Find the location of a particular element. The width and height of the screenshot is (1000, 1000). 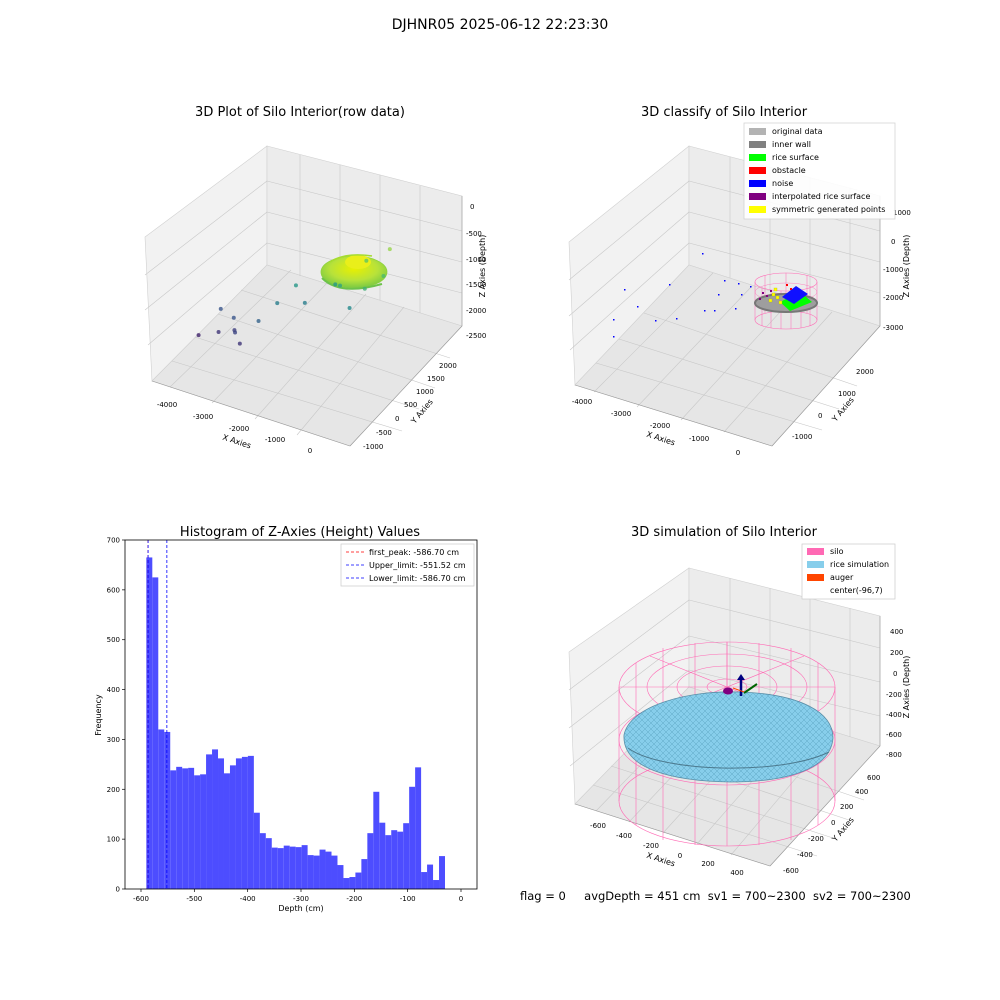

avg-depth-text: avgDepth = 451 cm is located at coordinates (642, 896).